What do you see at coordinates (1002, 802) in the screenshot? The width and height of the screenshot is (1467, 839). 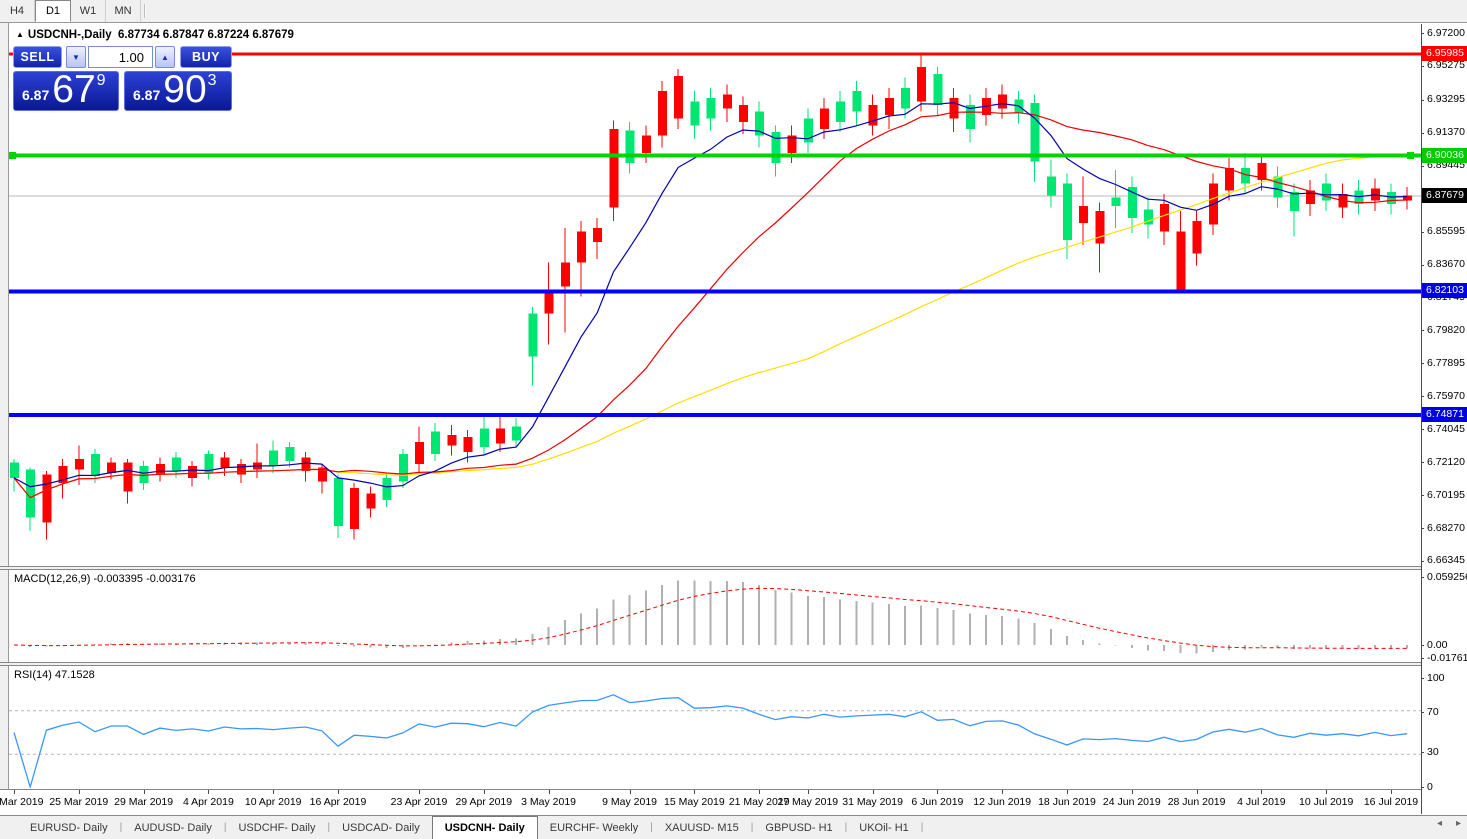 I see `date-tick-label: 12 Jun 2019` at bounding box center [1002, 802].